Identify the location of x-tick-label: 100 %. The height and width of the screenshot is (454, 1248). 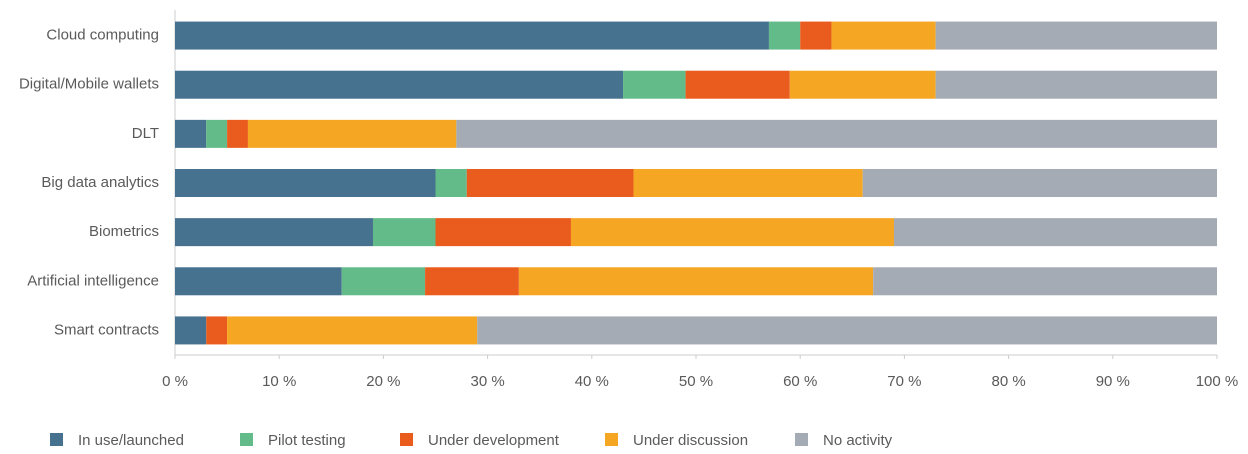
(1217, 381).